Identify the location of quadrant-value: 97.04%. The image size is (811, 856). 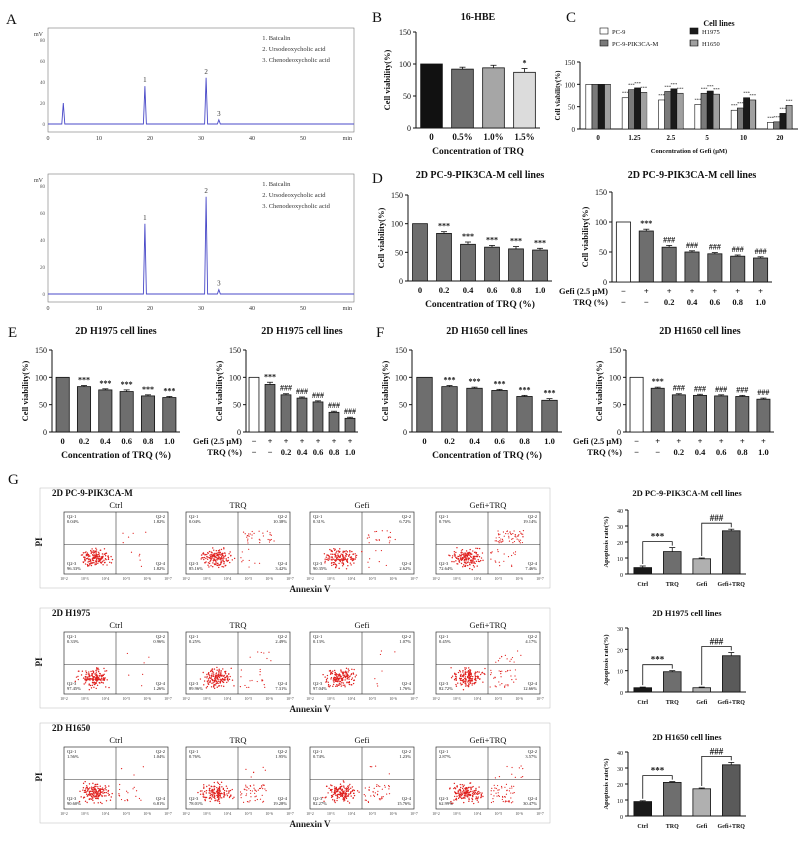
(320, 688).